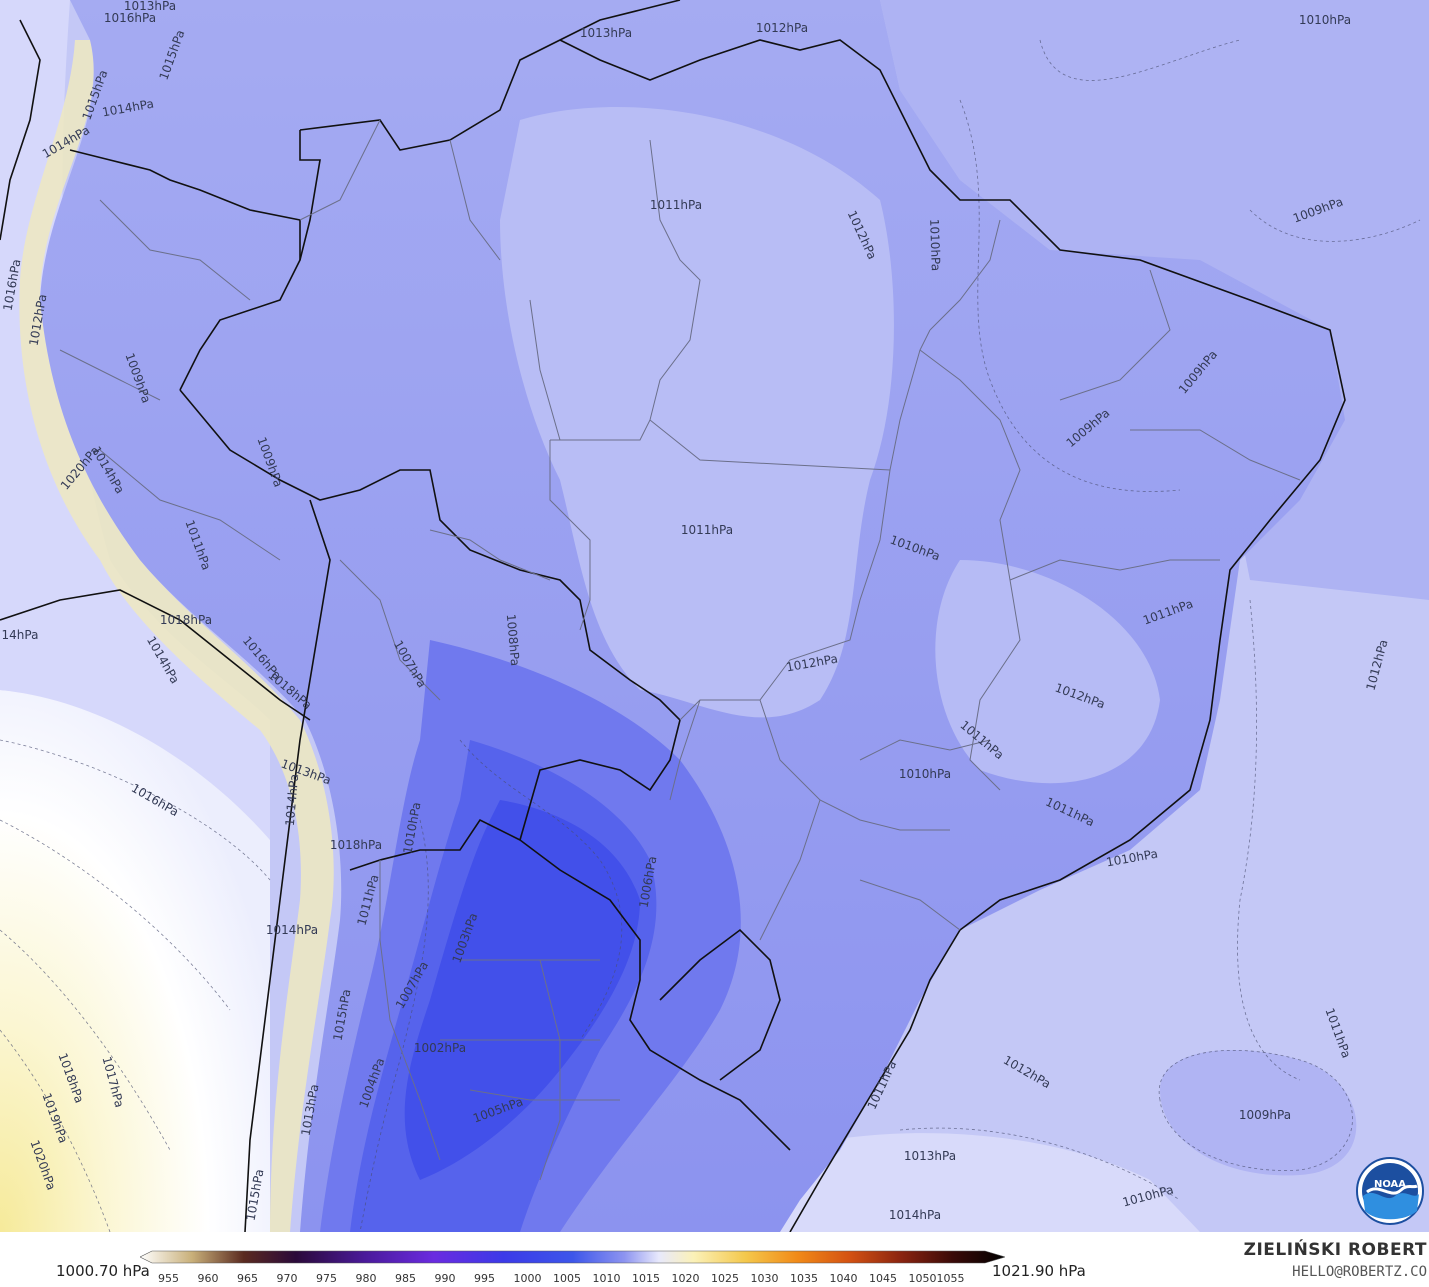 The height and width of the screenshot is (1287, 1429). Describe the element at coordinates (697, 412) in the screenshot. I see `central-light-region` at that location.